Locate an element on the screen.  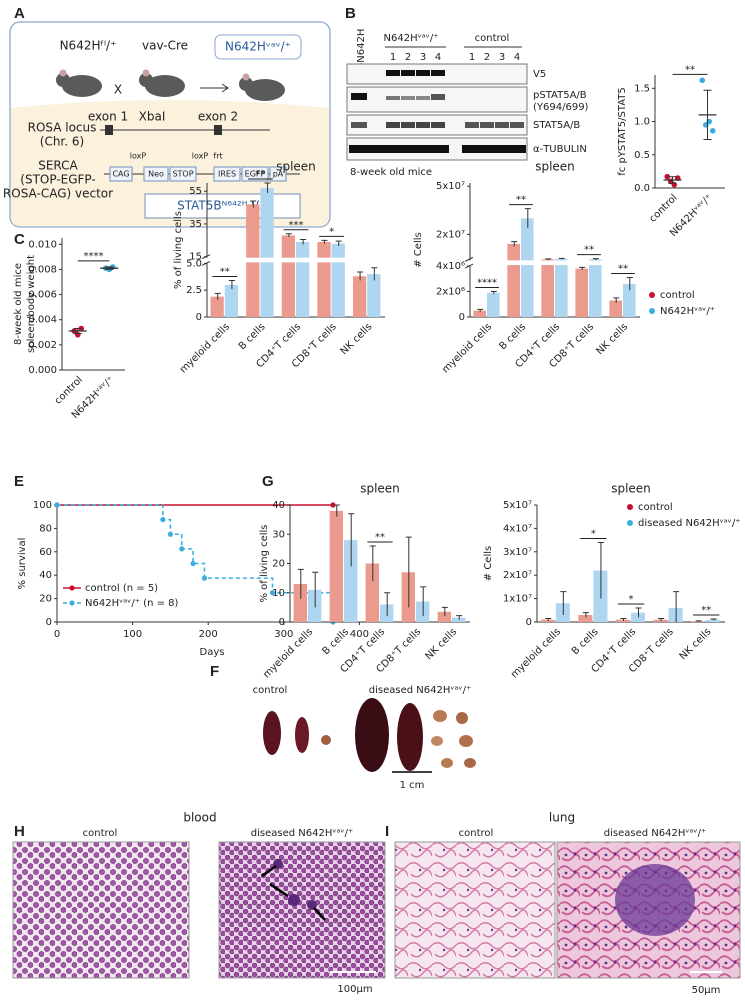
y-tick-label: 2x10⁶ is located at coordinates (450, 292).